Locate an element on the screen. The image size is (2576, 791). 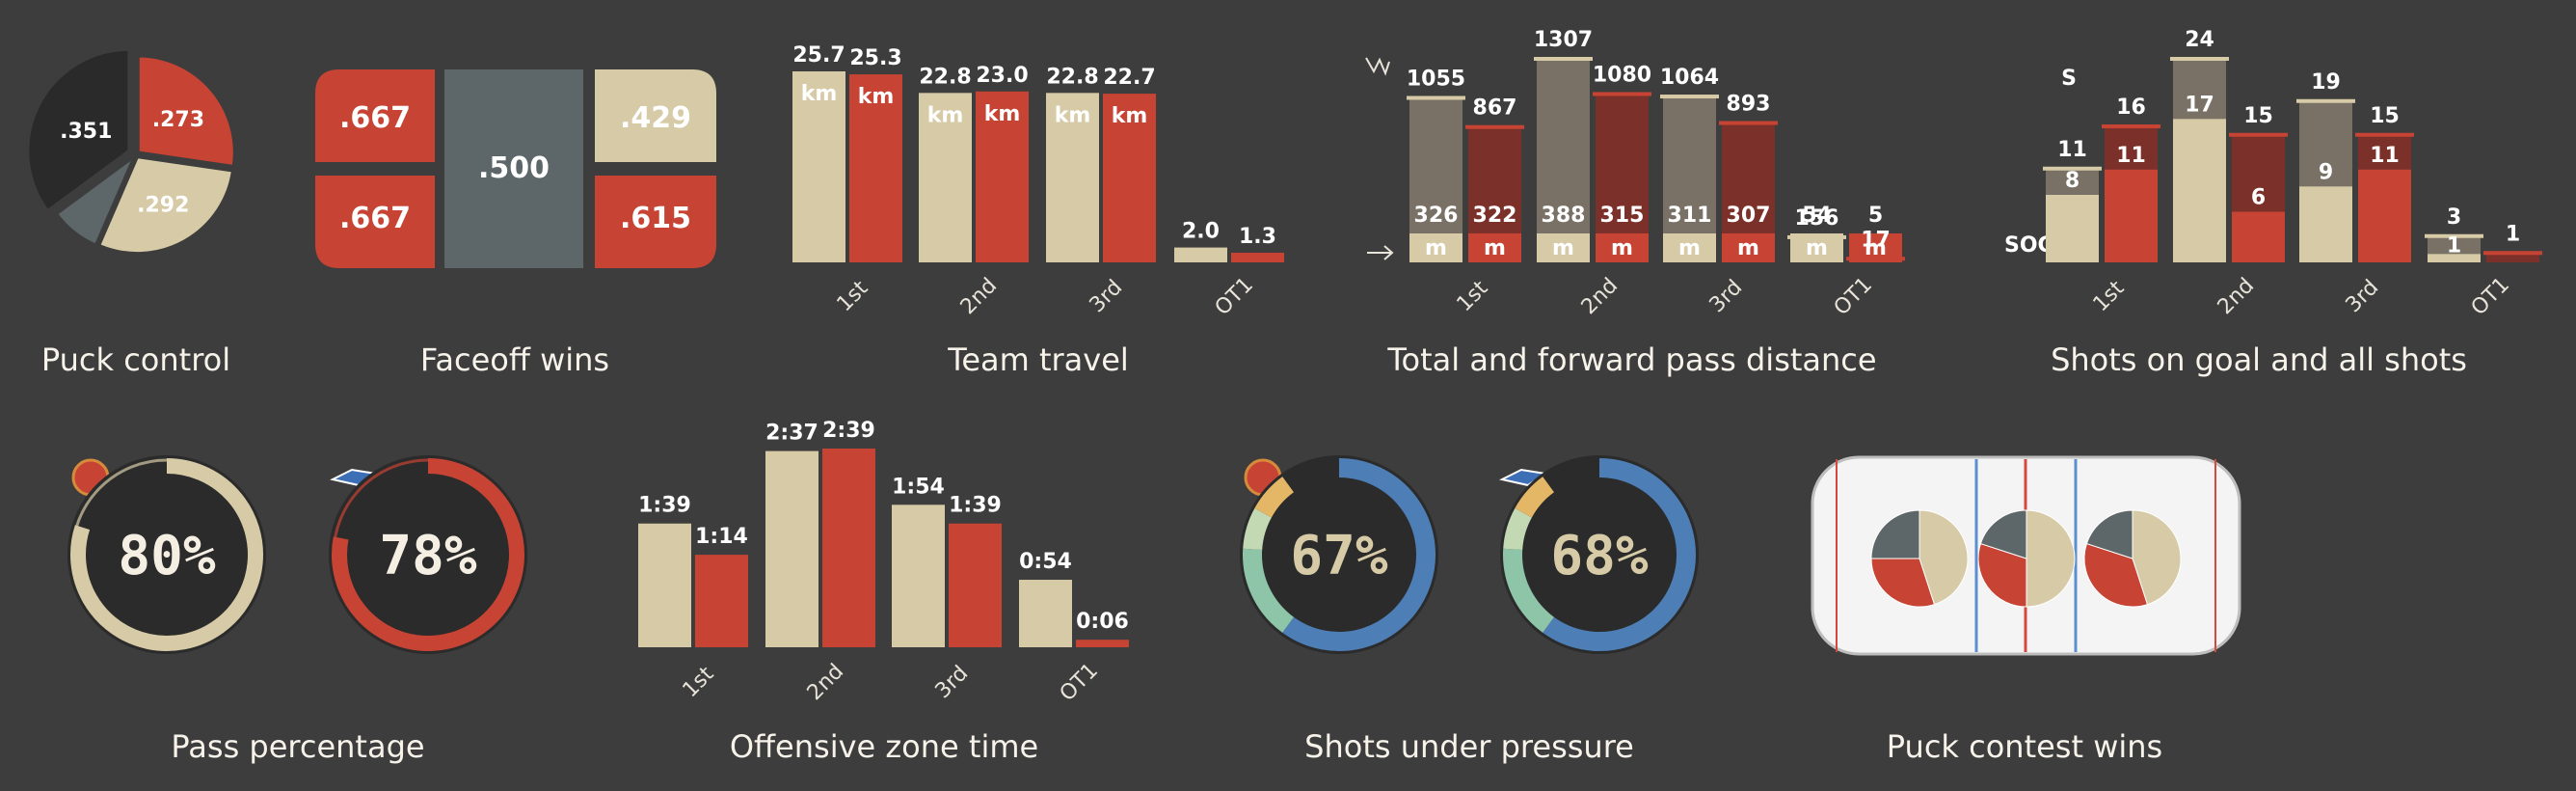
title-team-travel: Team travel is located at coordinates (1038, 359).